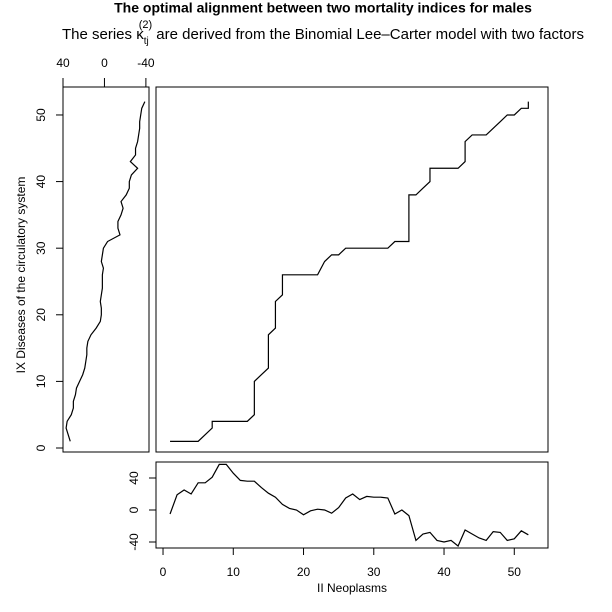 The width and height of the screenshot is (612, 612). What do you see at coordinates (134, 542) in the screenshot?
I see `y-tick-label: -40` at bounding box center [134, 542].